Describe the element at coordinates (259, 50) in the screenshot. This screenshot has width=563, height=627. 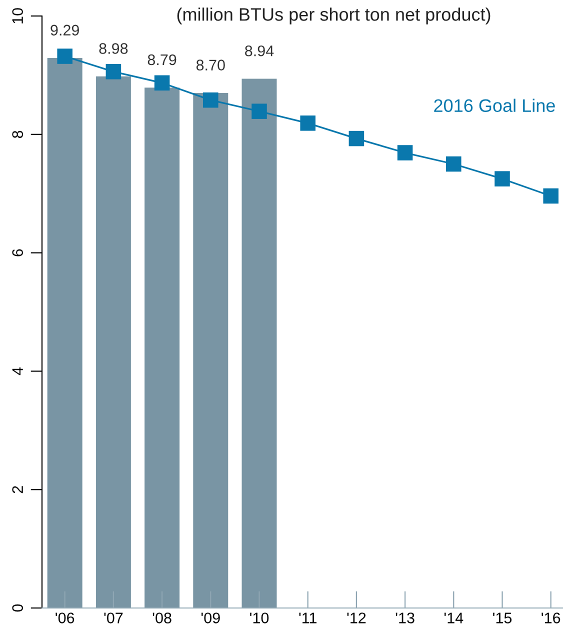
I see `data-label: 8.94` at that location.